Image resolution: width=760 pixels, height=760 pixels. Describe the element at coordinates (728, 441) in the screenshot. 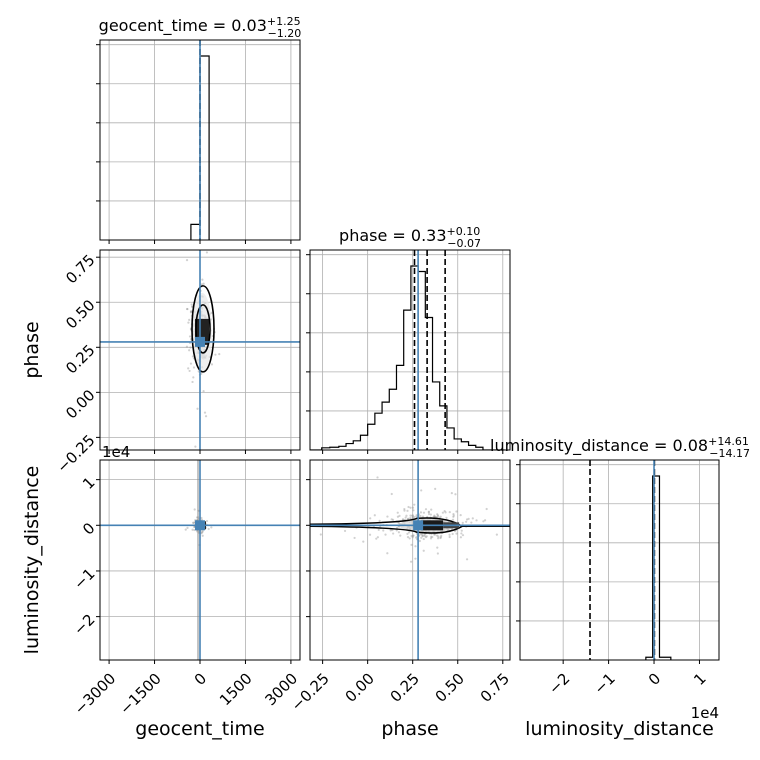

I see `title-plus: +14.61` at that location.